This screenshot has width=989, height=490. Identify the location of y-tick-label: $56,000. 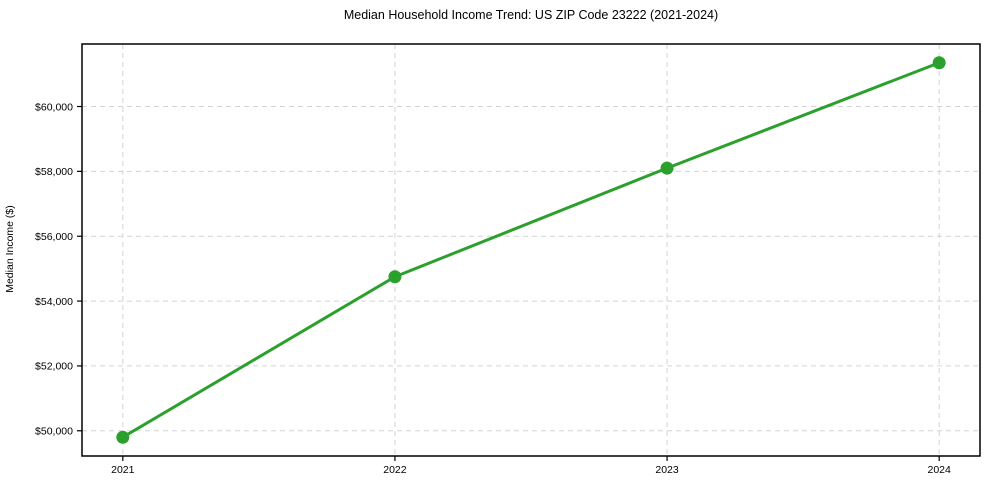
(54, 237).